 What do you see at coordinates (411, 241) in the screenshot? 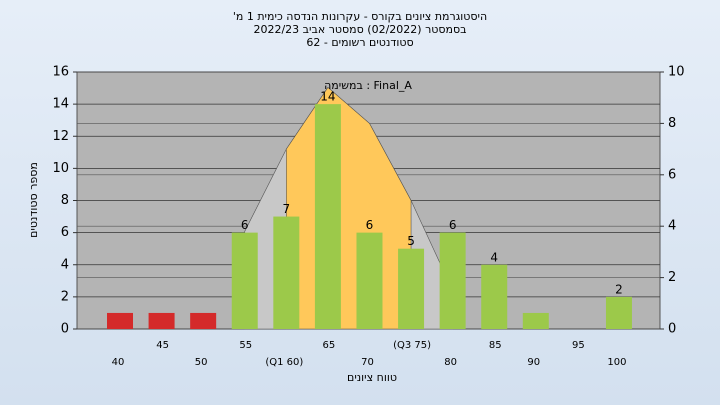
I see `data-label: 5` at bounding box center [411, 241].